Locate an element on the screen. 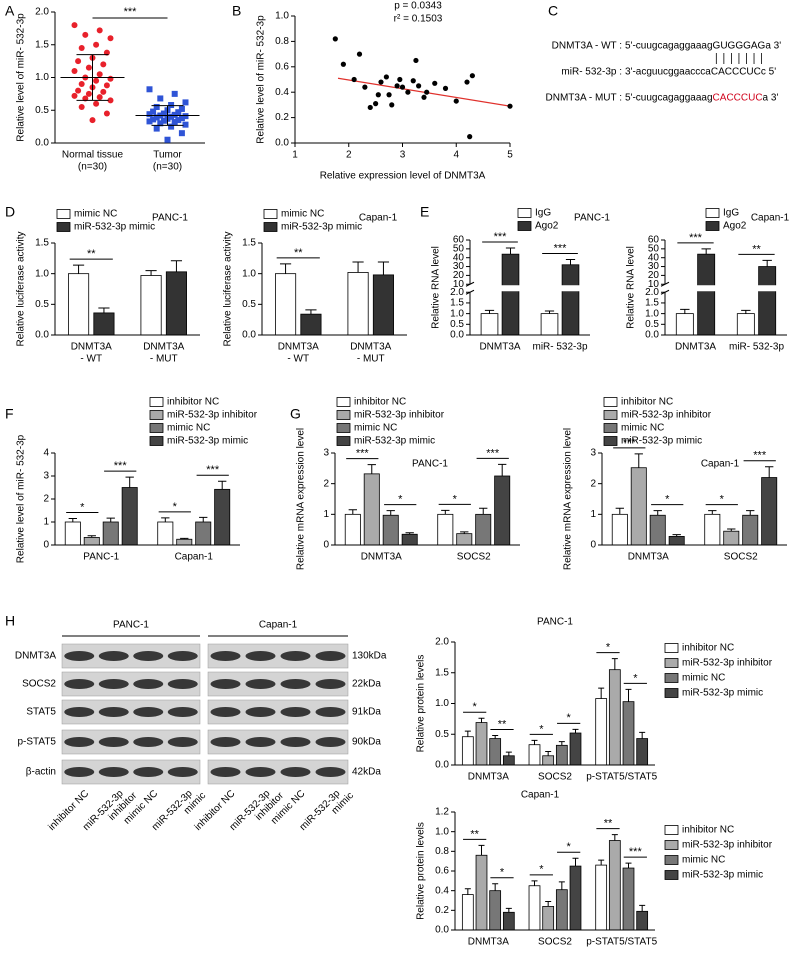 The width and height of the screenshot is (797, 959). y-axis-label: Relative level of miR- 532-3p is located at coordinates (21, 77).